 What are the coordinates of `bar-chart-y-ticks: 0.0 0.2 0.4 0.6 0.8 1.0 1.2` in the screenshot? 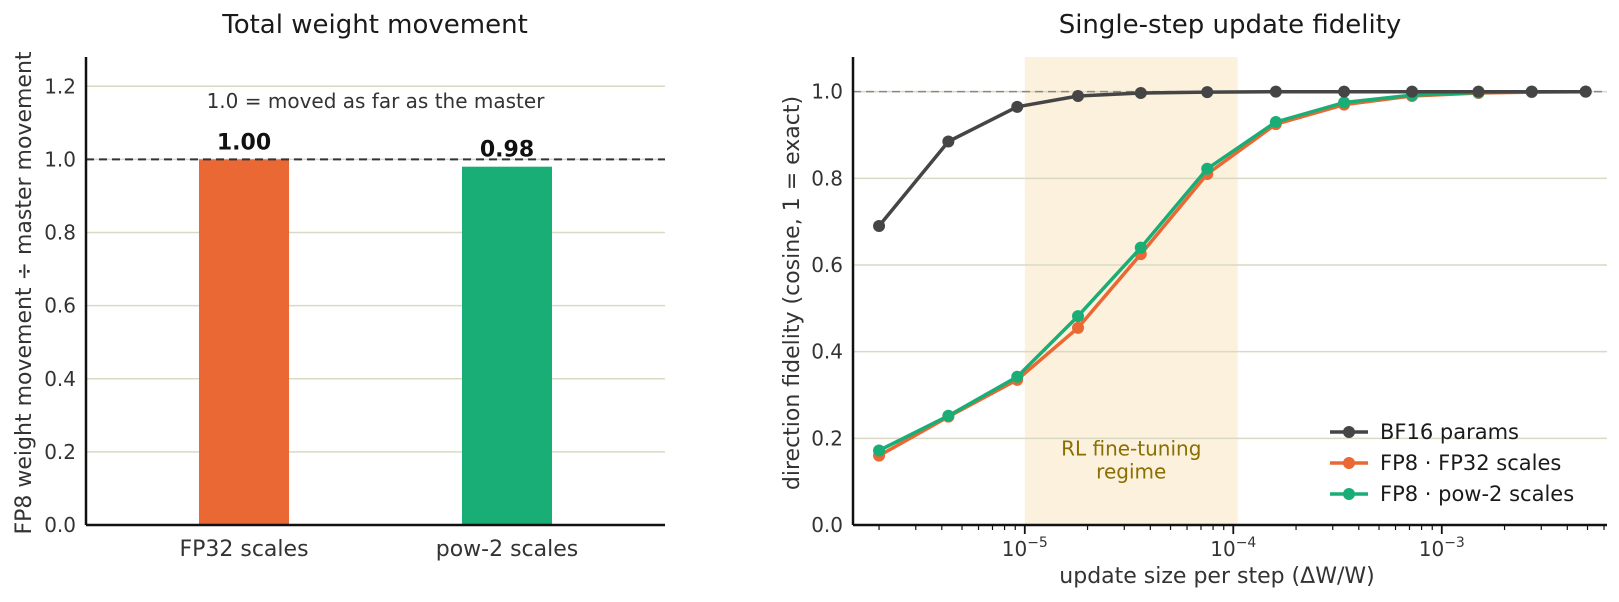 It's located at (60, 305).